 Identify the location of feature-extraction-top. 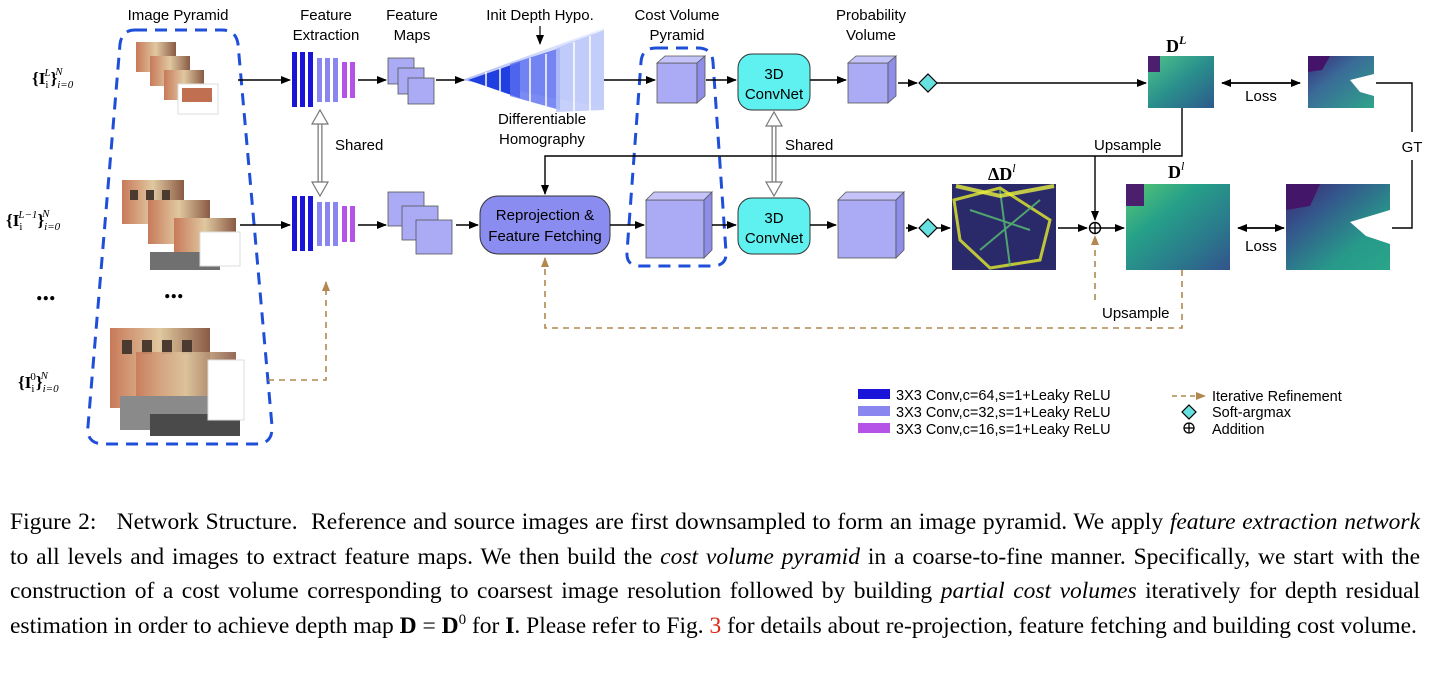
(323, 79).